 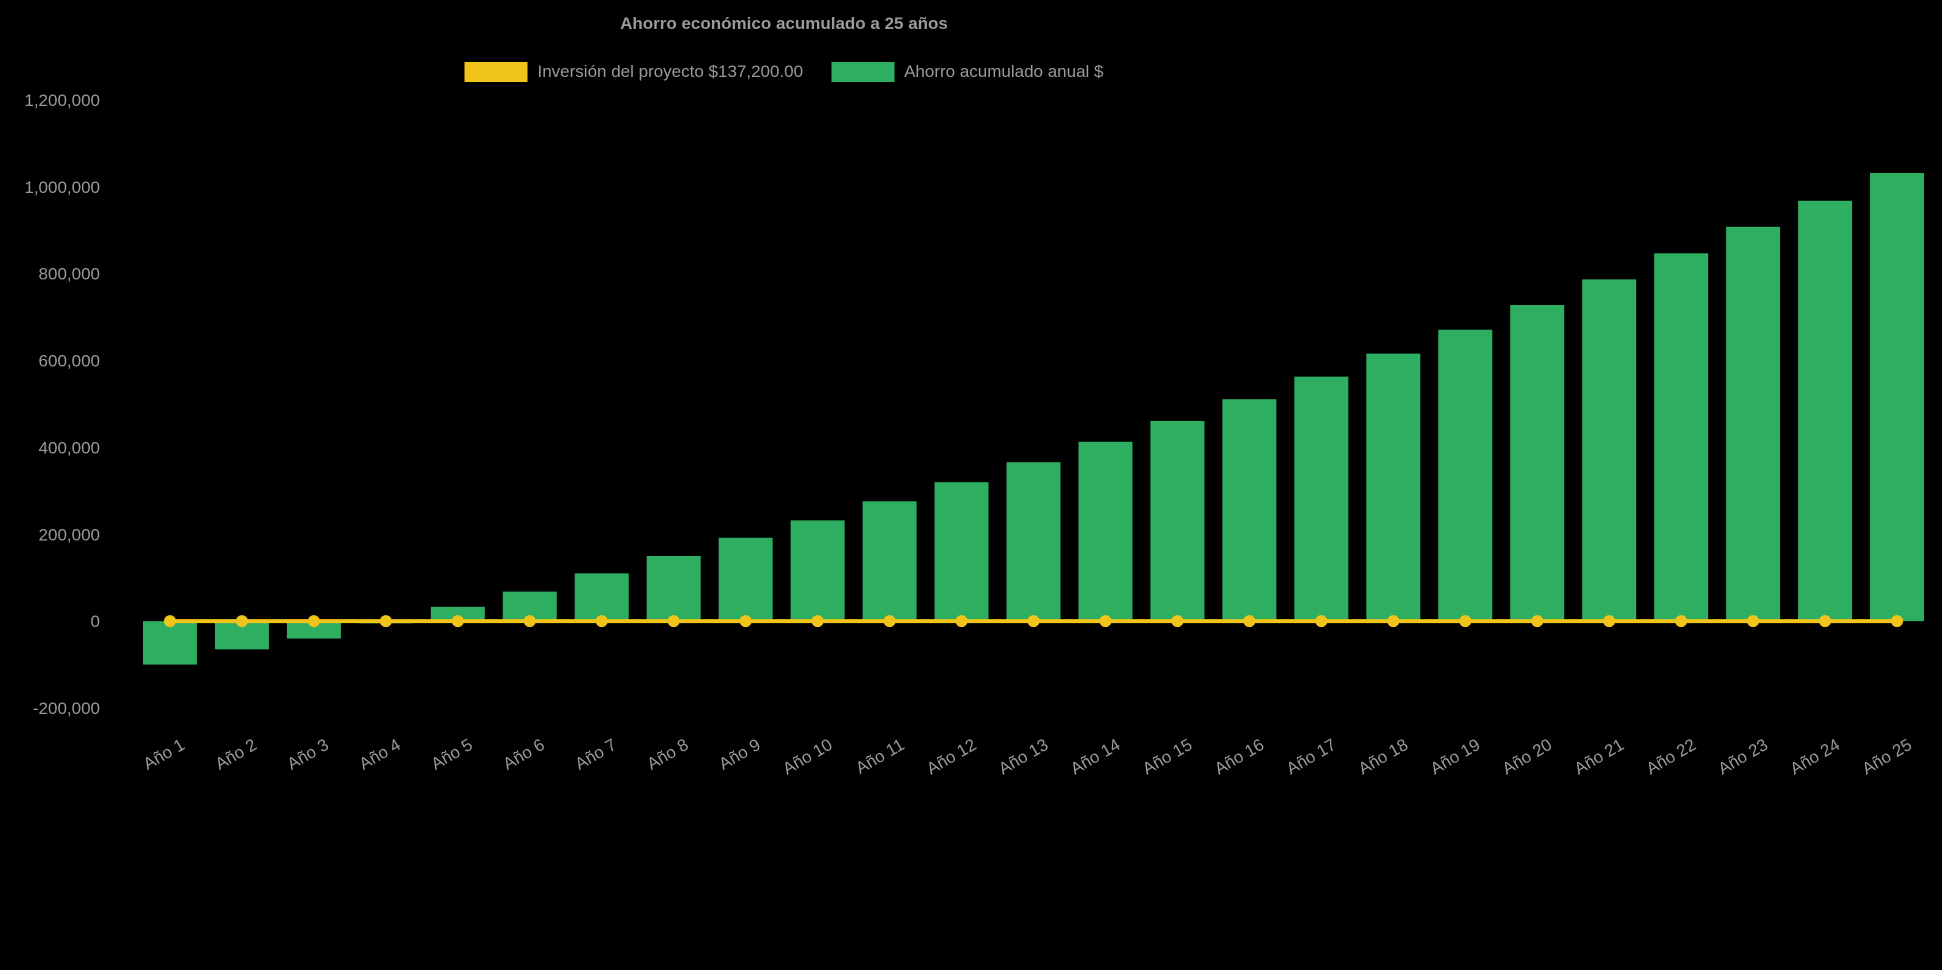 What do you see at coordinates (69, 274) in the screenshot?
I see `y-axis-tick-label: 800,000` at bounding box center [69, 274].